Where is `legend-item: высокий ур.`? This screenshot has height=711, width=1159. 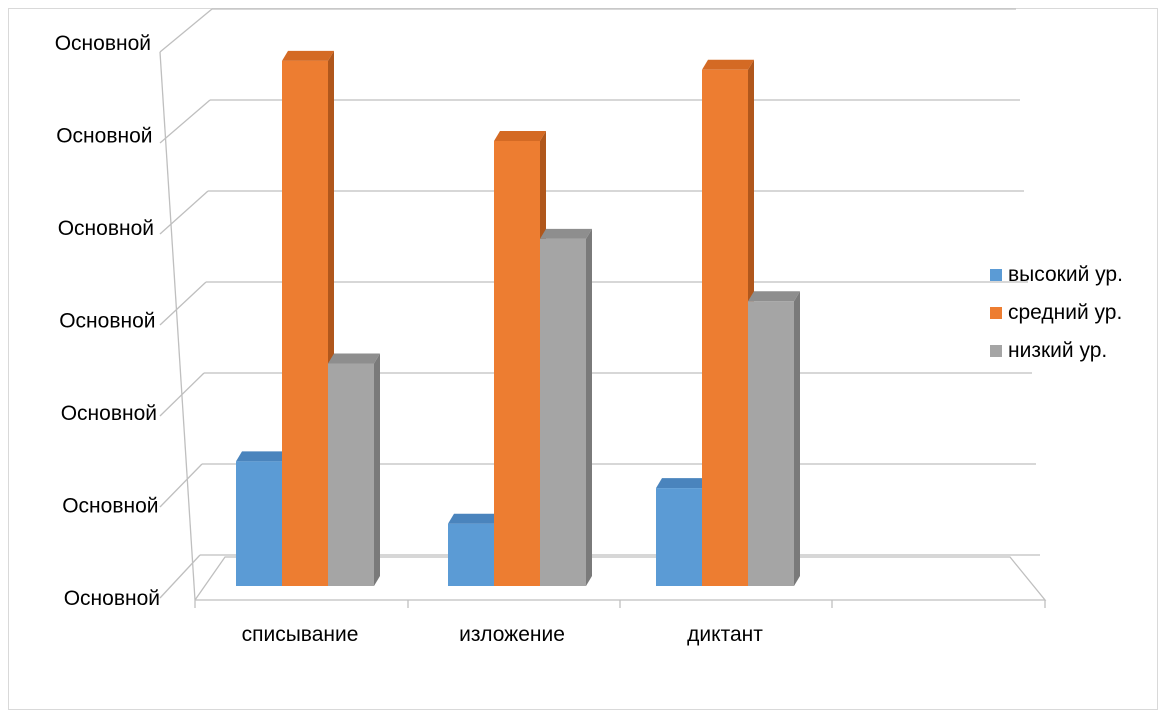
legend-item: высокий ур. is located at coordinates (1056, 275).